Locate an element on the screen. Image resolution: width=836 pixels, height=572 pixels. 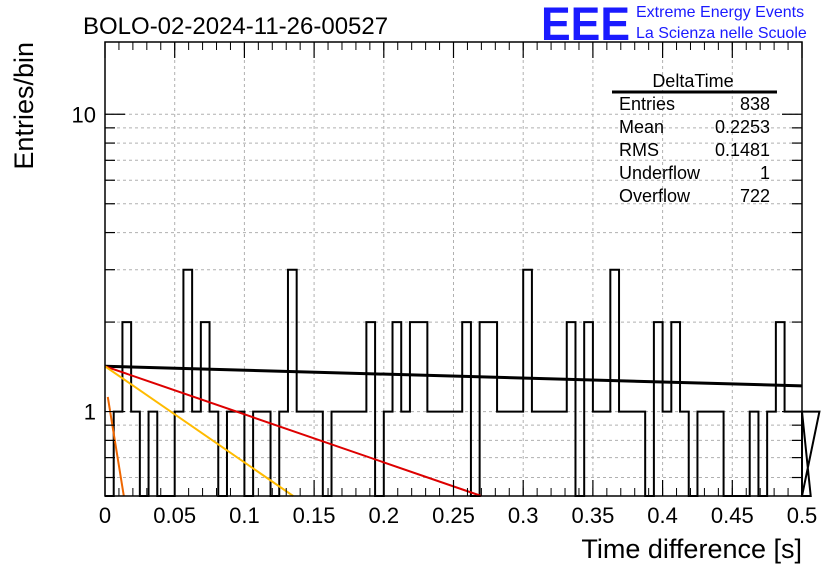
x-tick-label: 0.4 is located at coordinates (662, 515).